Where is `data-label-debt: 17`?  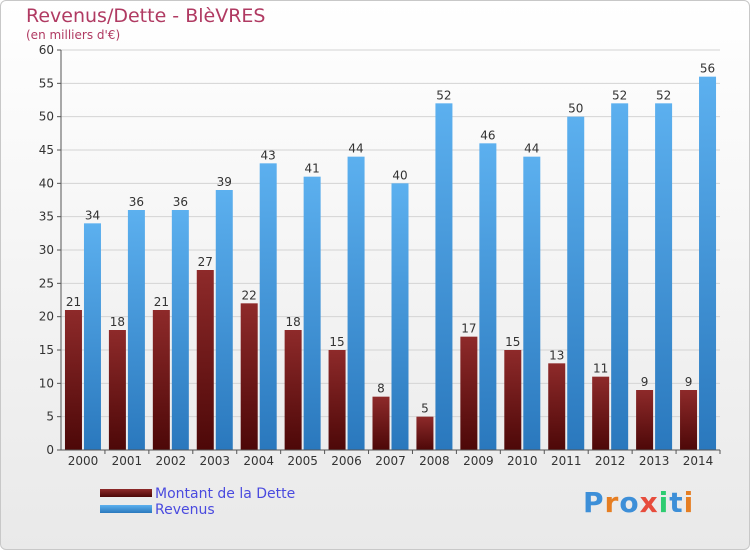 data-label-debt: 17 is located at coordinates (468, 329).